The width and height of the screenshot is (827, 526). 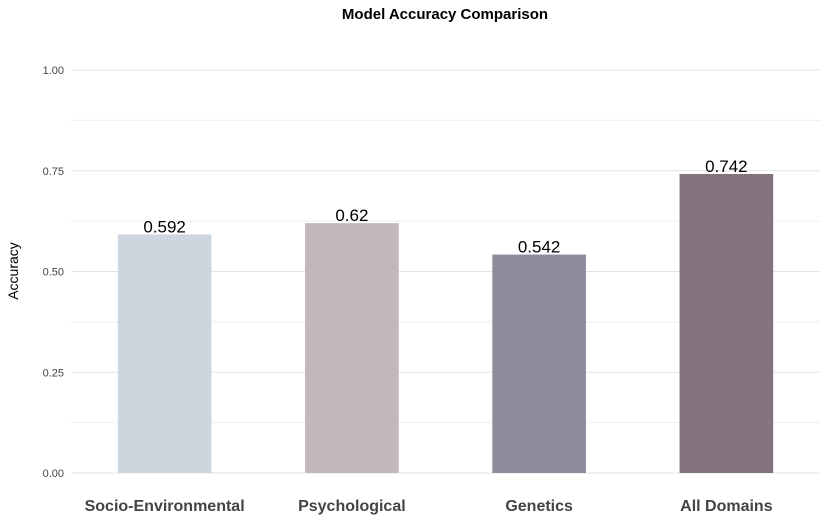 I want to click on x-tick-label: Psychological, so click(x=352, y=506).